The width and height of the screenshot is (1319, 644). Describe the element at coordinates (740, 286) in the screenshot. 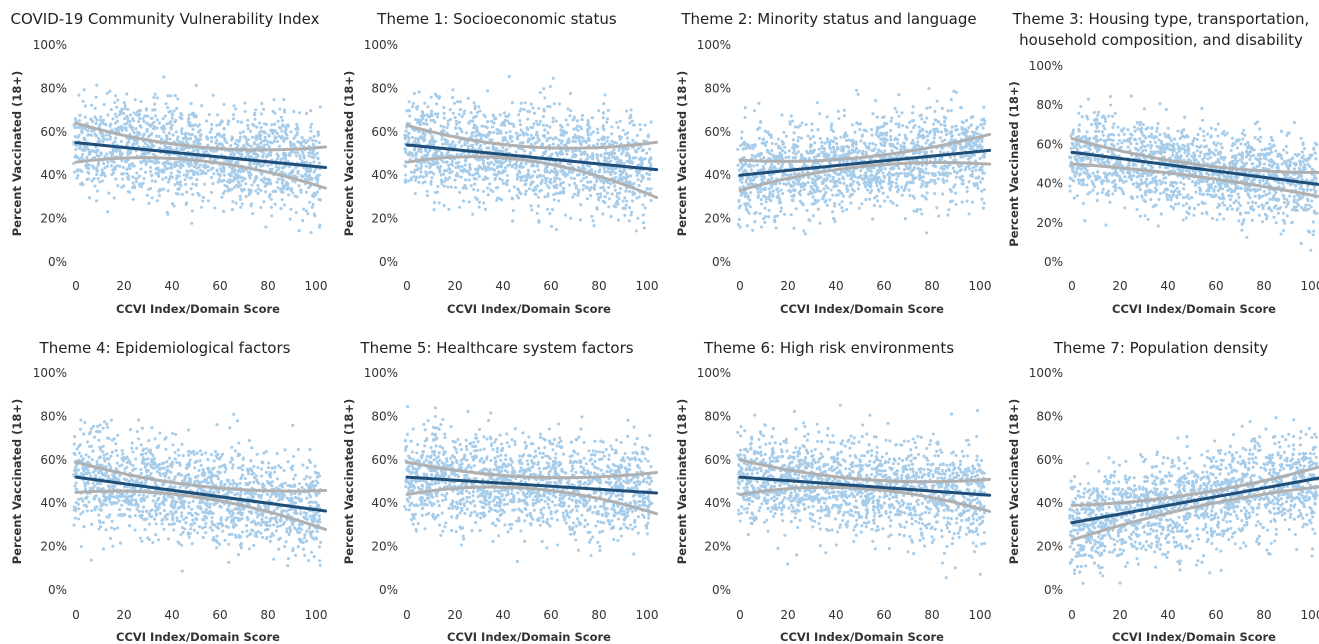

I see `x-tick-label: 0` at that location.